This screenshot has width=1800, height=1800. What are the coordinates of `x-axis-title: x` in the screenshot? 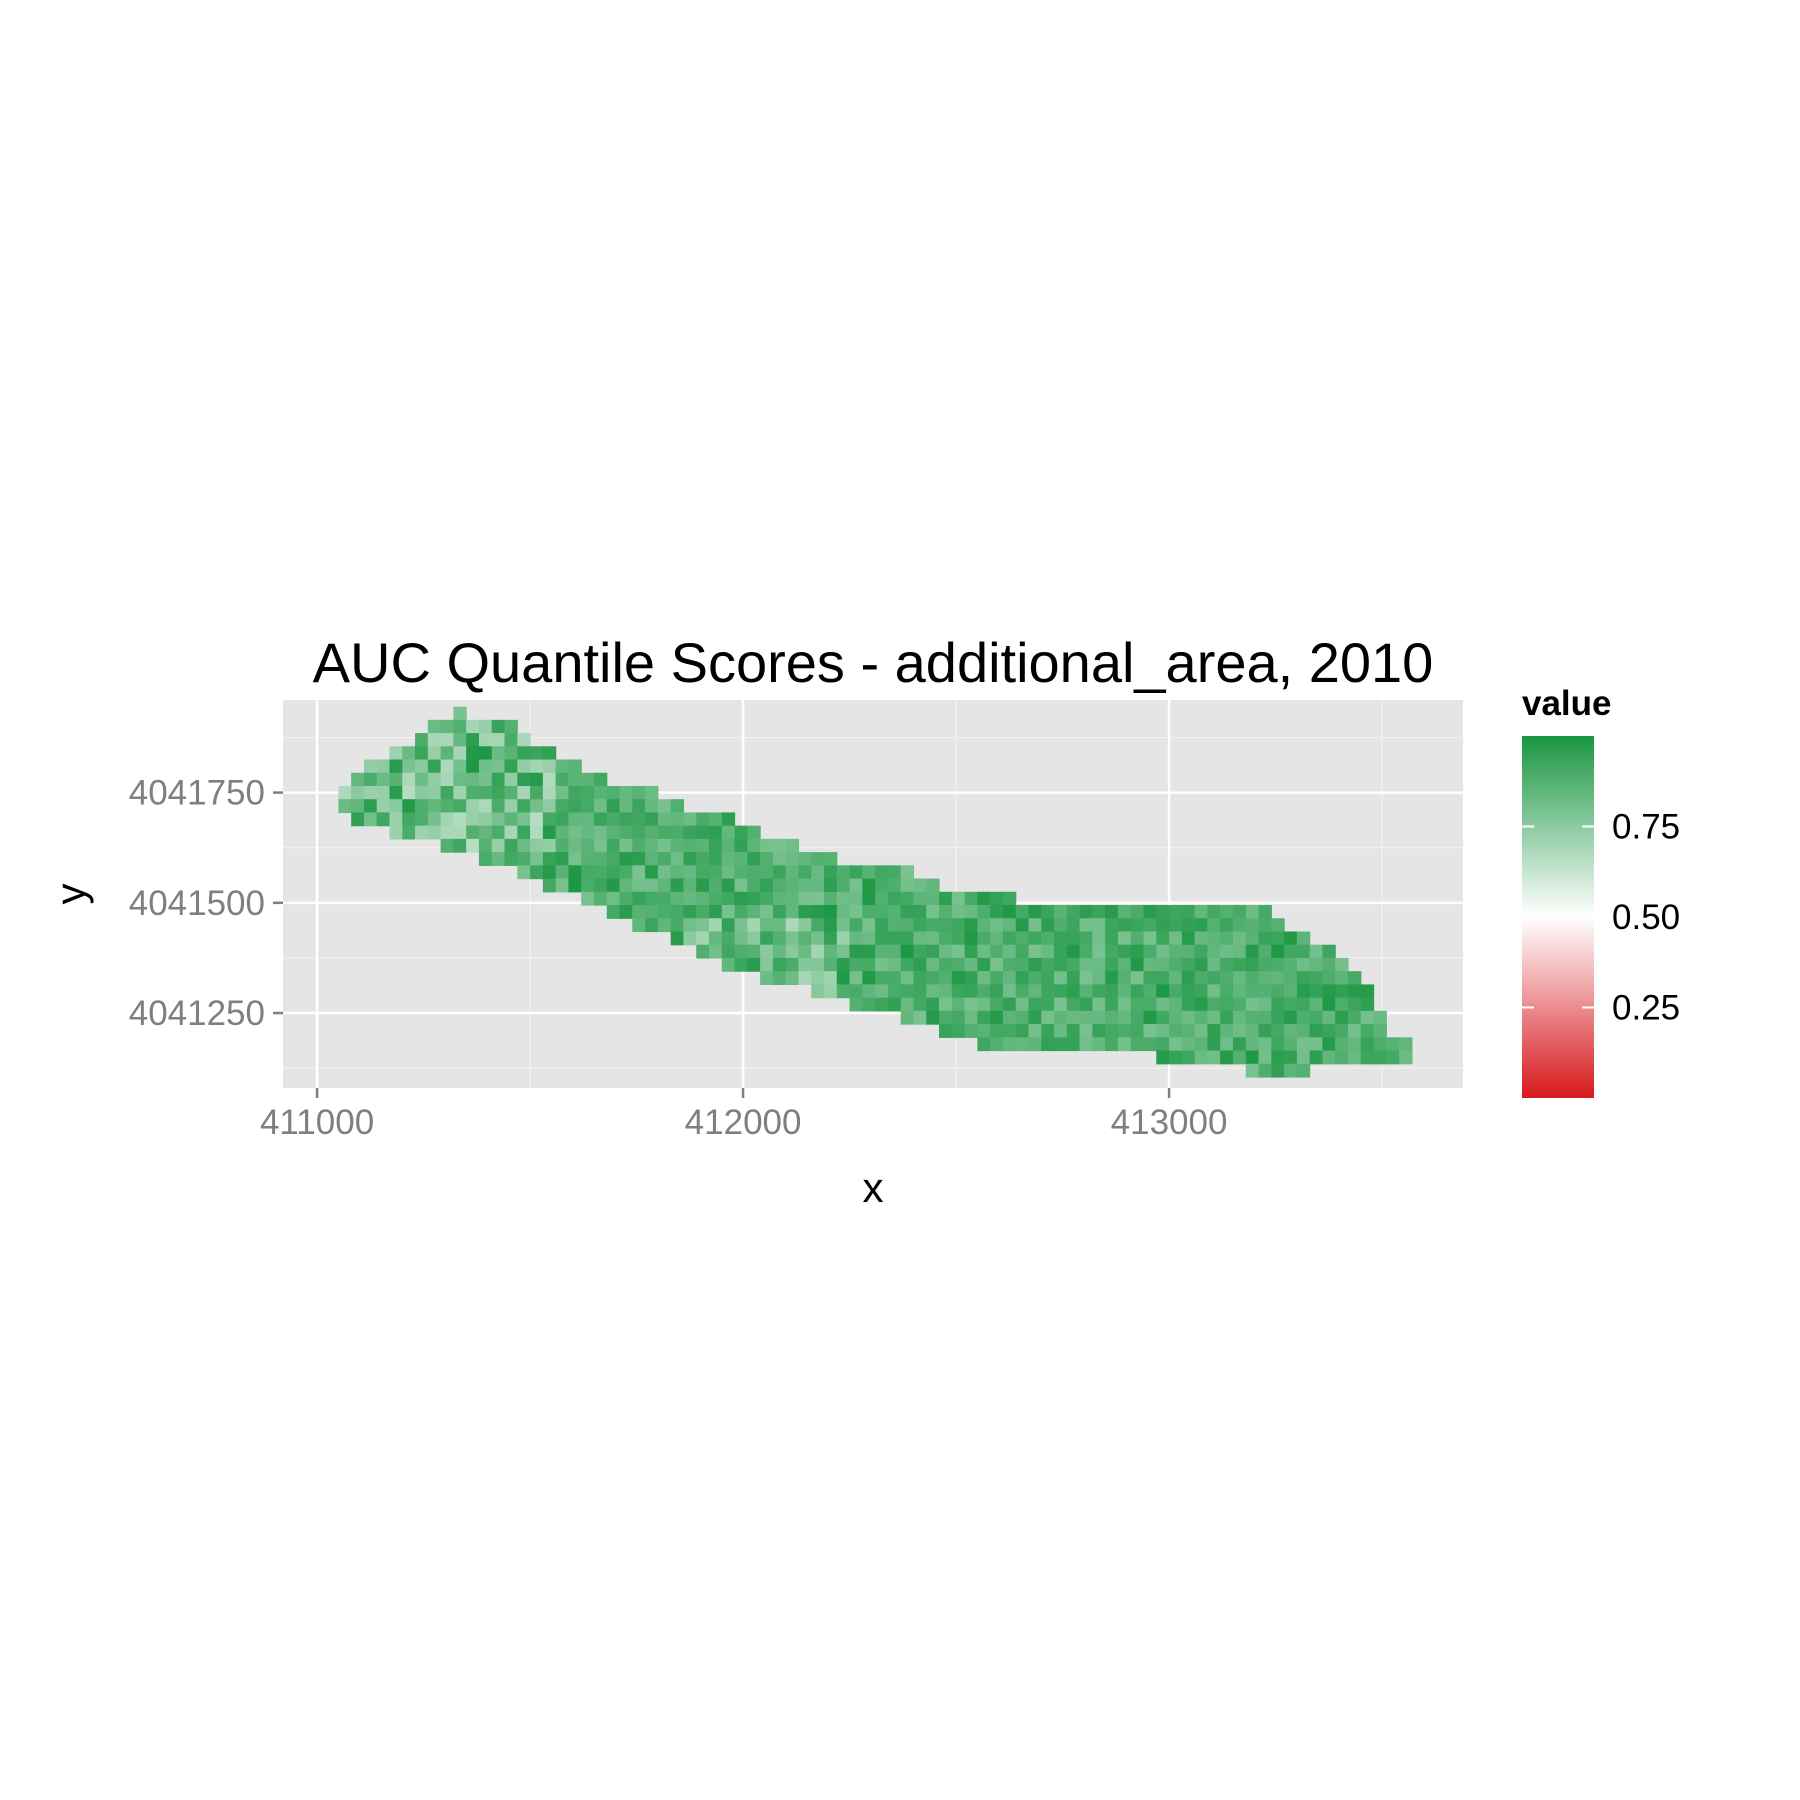 It's located at (873, 1187).